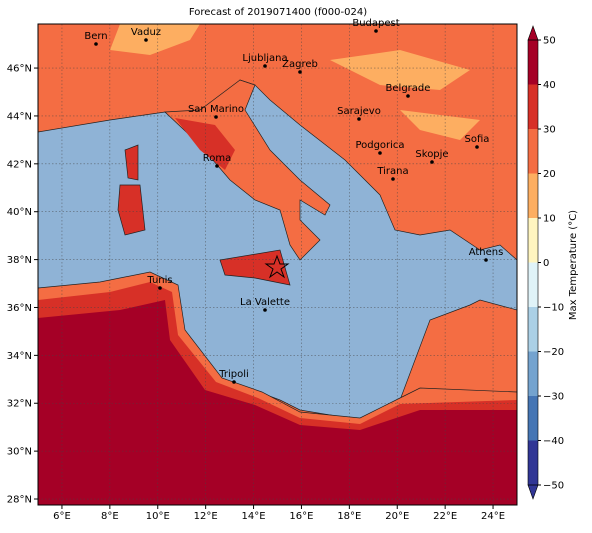  Describe the element at coordinates (255, 267) in the screenshot. I see `sicily` at that location.